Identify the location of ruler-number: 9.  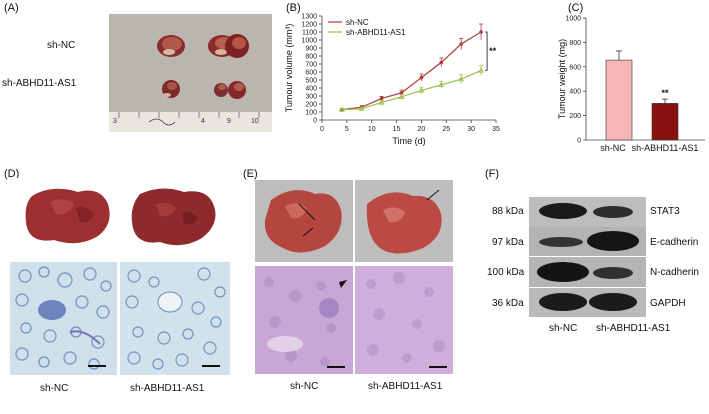
(229, 121).